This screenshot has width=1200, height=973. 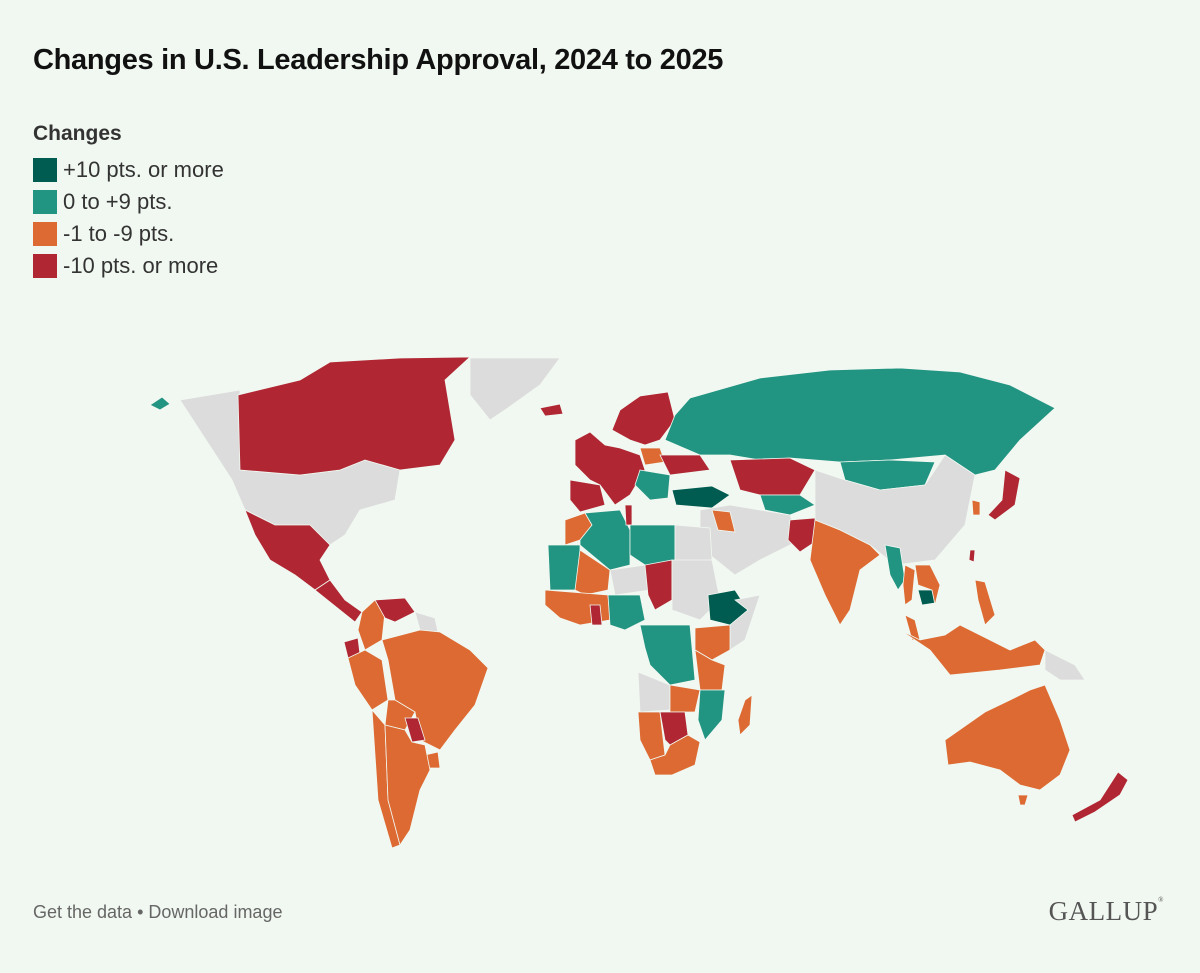 I want to click on gallup-logo: GALLUP®, so click(x=1106, y=911).